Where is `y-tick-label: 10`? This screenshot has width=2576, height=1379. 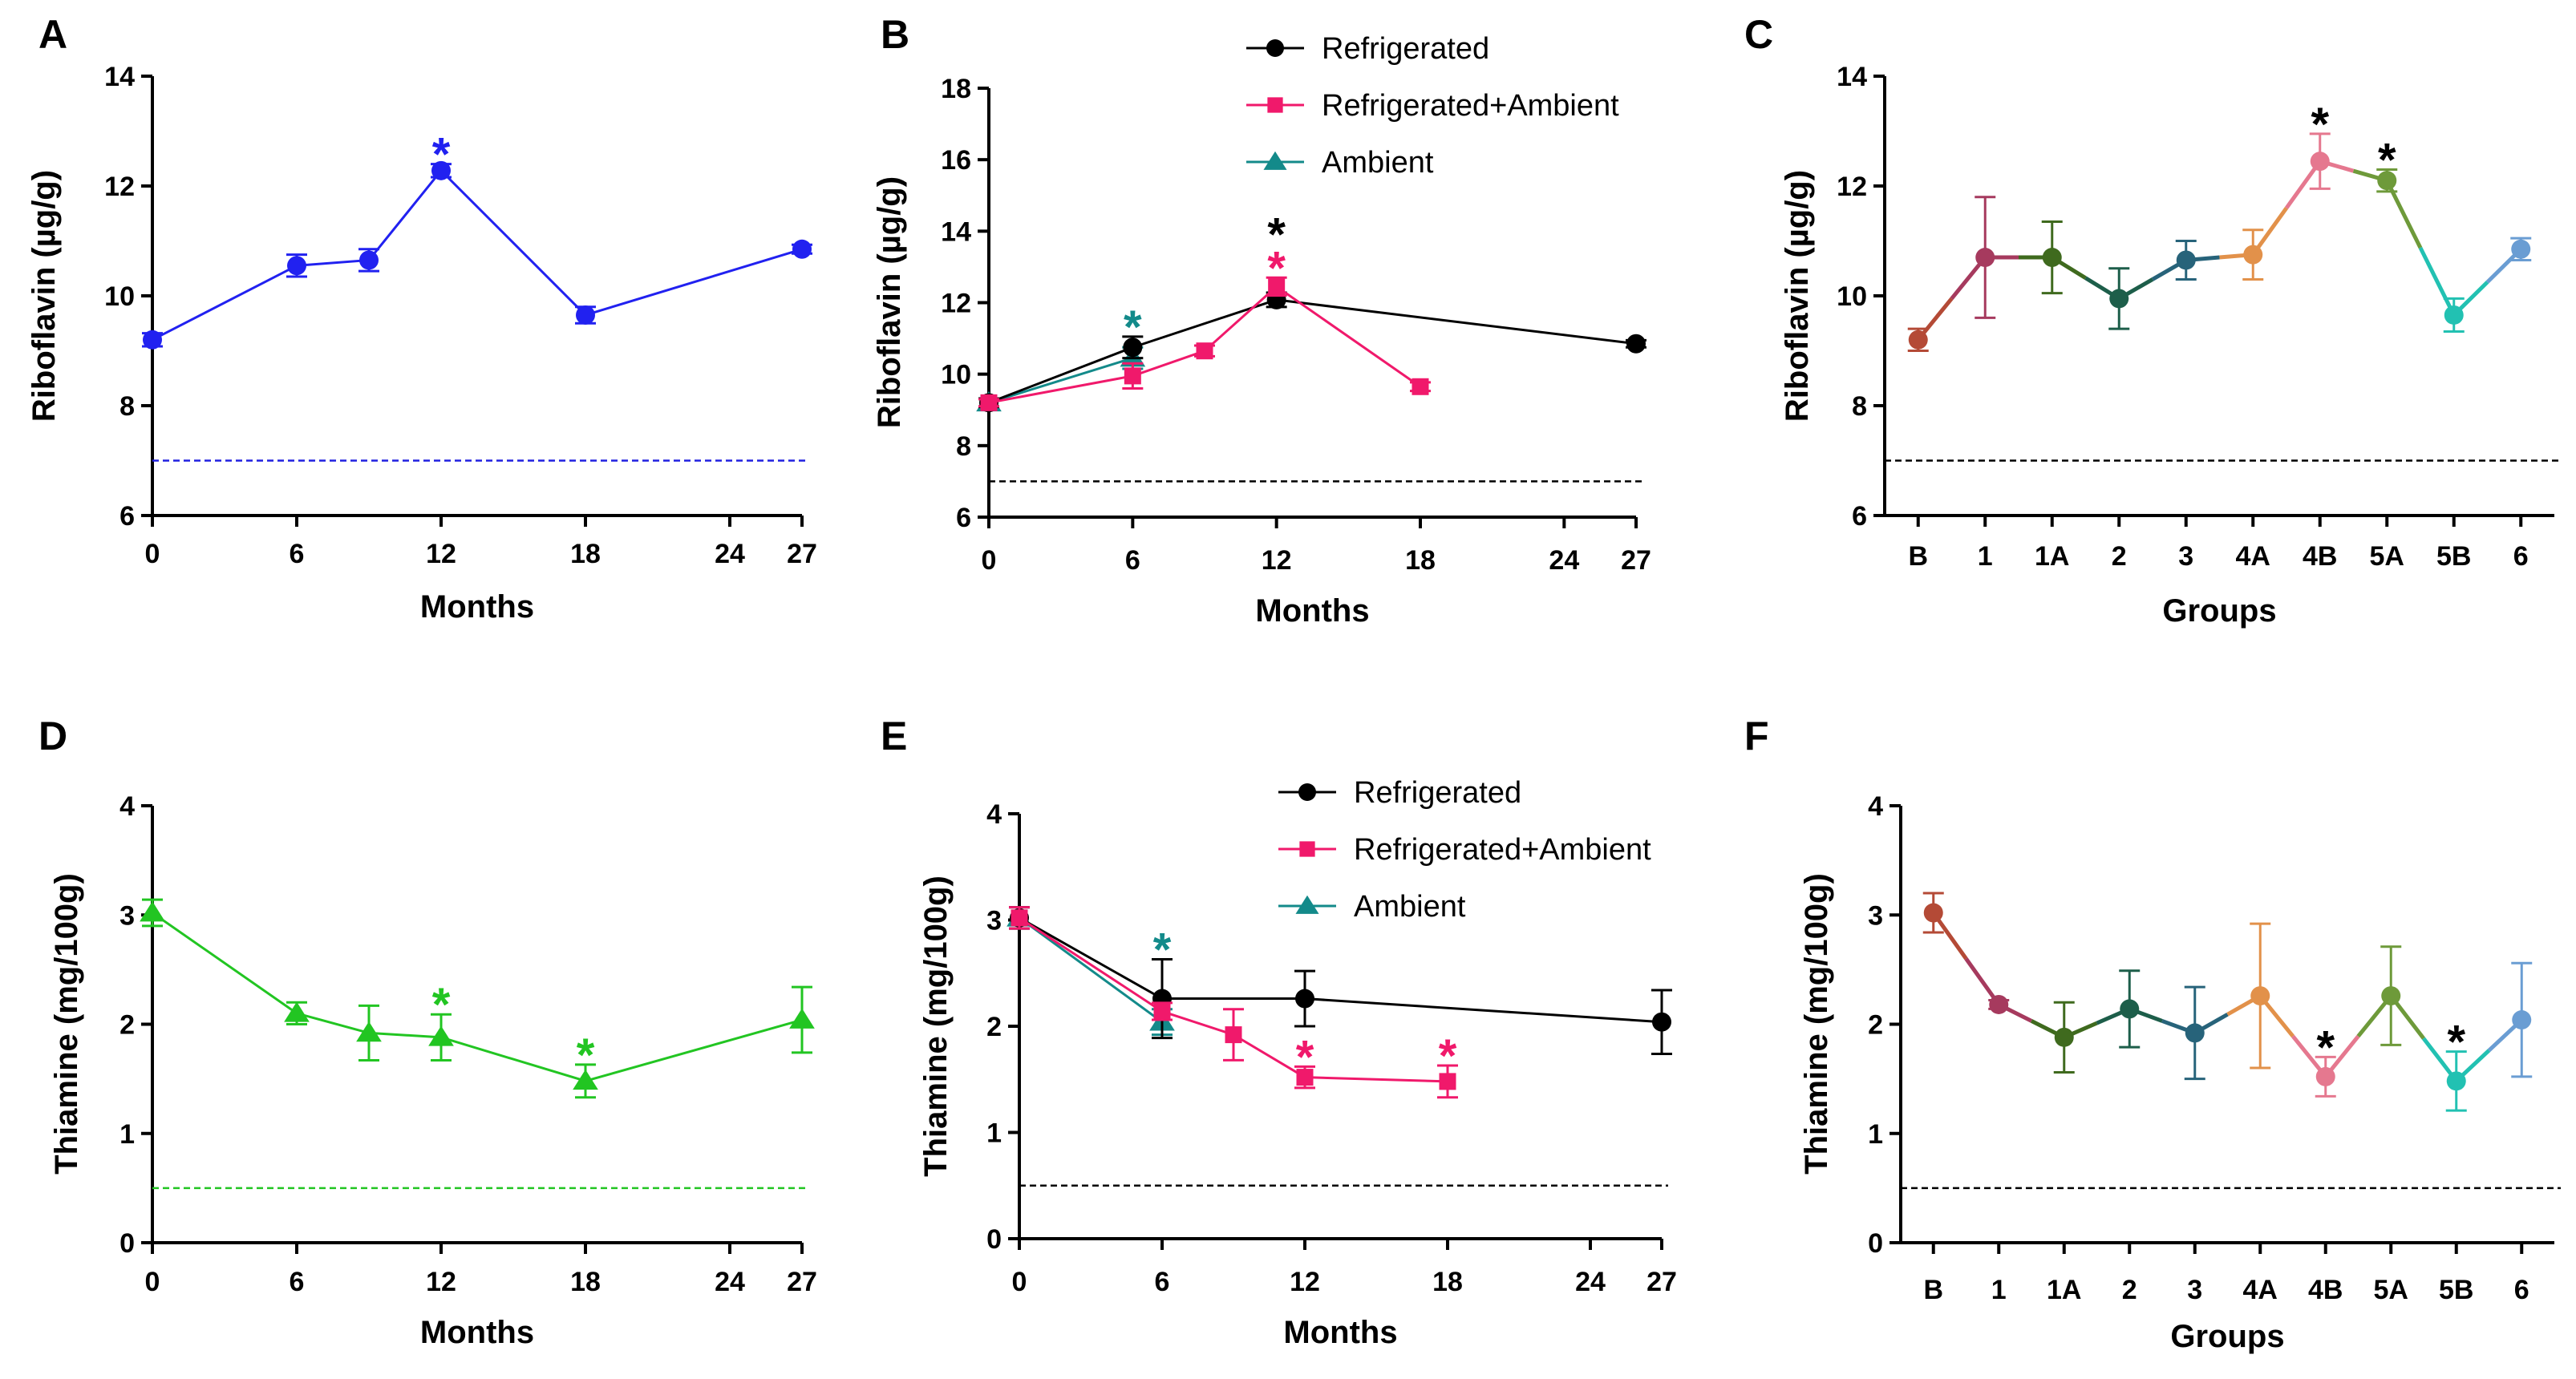 y-tick-label: 10 is located at coordinates (119, 296).